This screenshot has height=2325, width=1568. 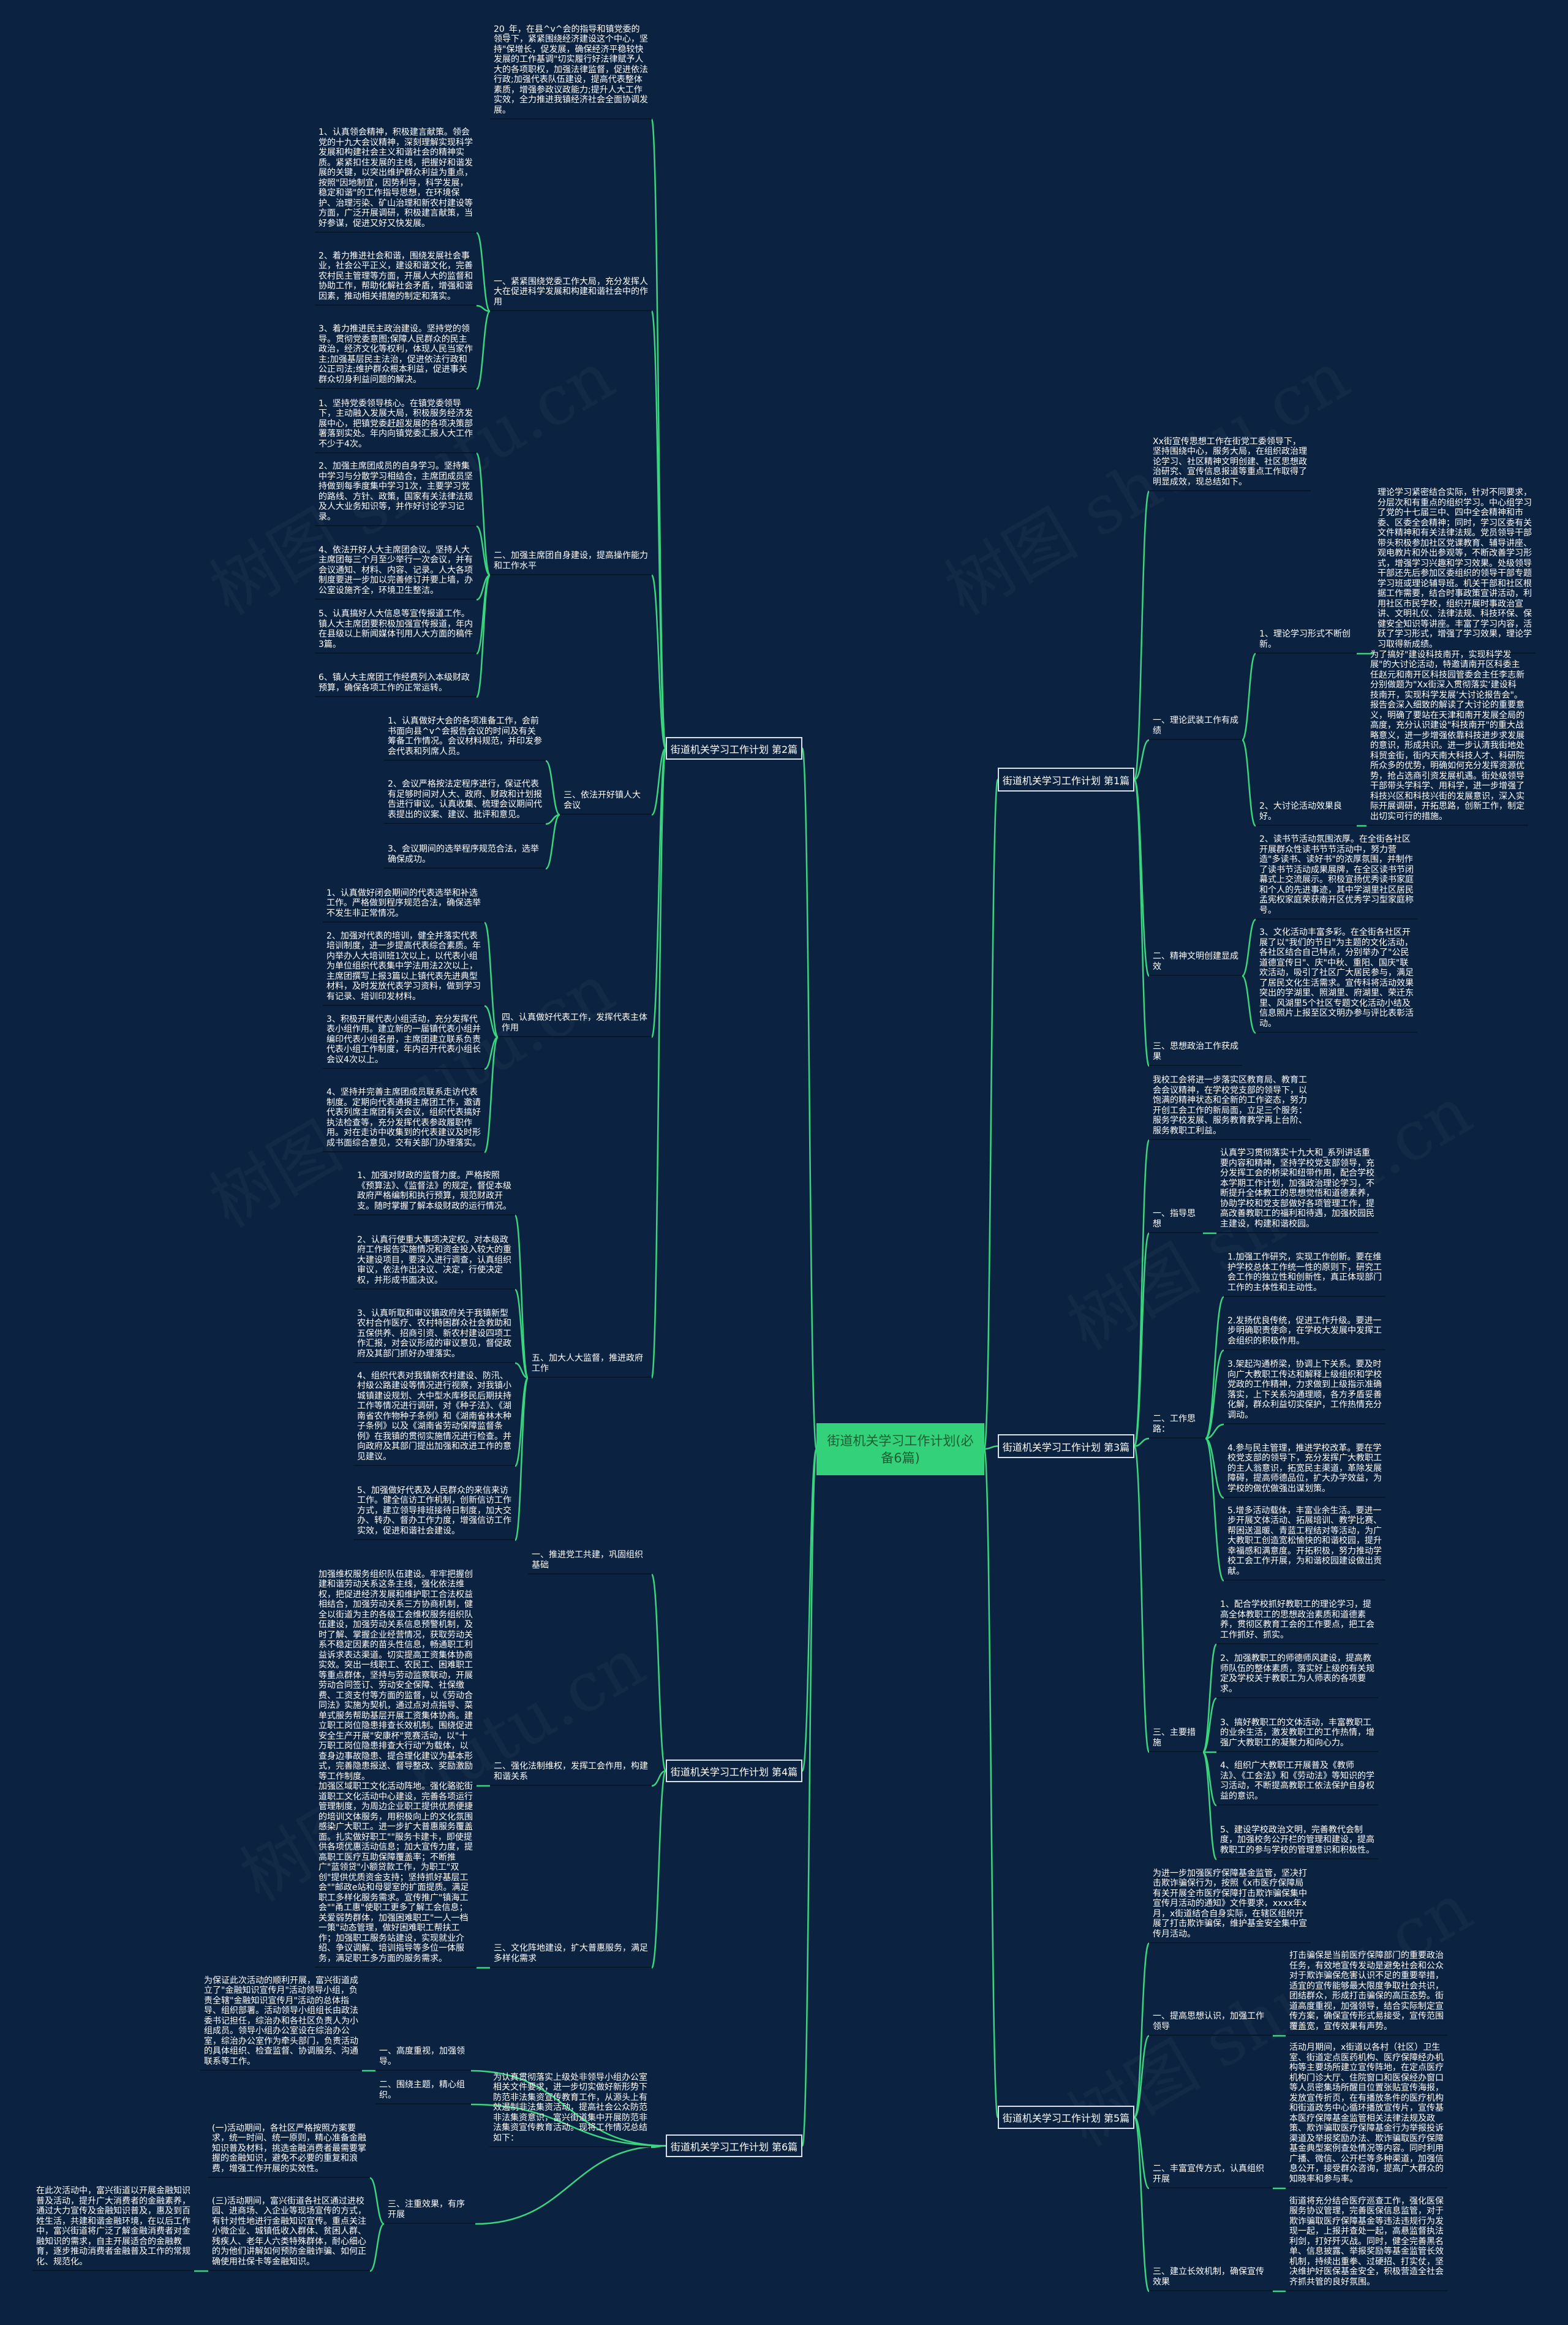 I want to click on leaf-node: 一、推进党工共建，巩固组织基础, so click(x=590, y=1562).